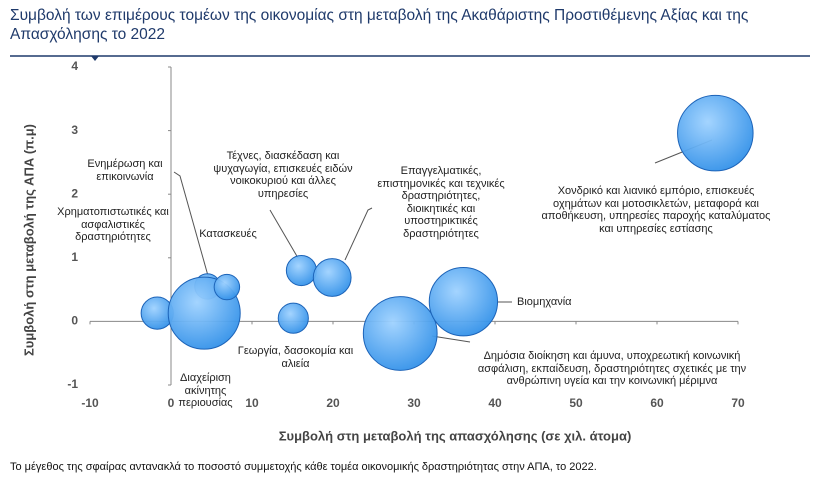 Image resolution: width=820 pixels, height=499 pixels. Describe the element at coordinates (74, 257) in the screenshot. I see `y-tick-label: 1` at that location.